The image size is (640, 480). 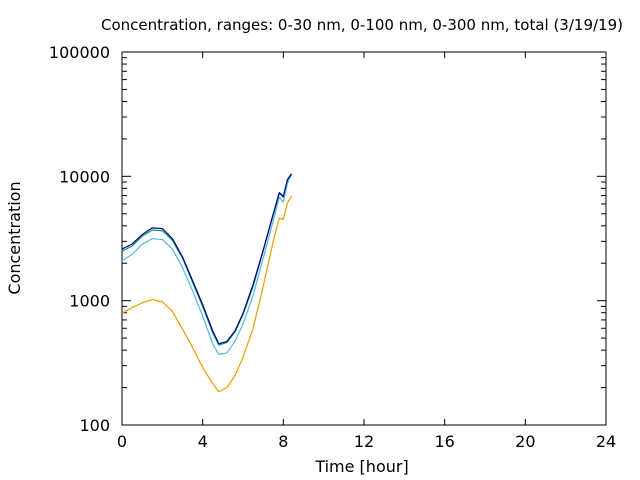 I want to click on y-axis-label: Concentration, so click(x=14, y=237).